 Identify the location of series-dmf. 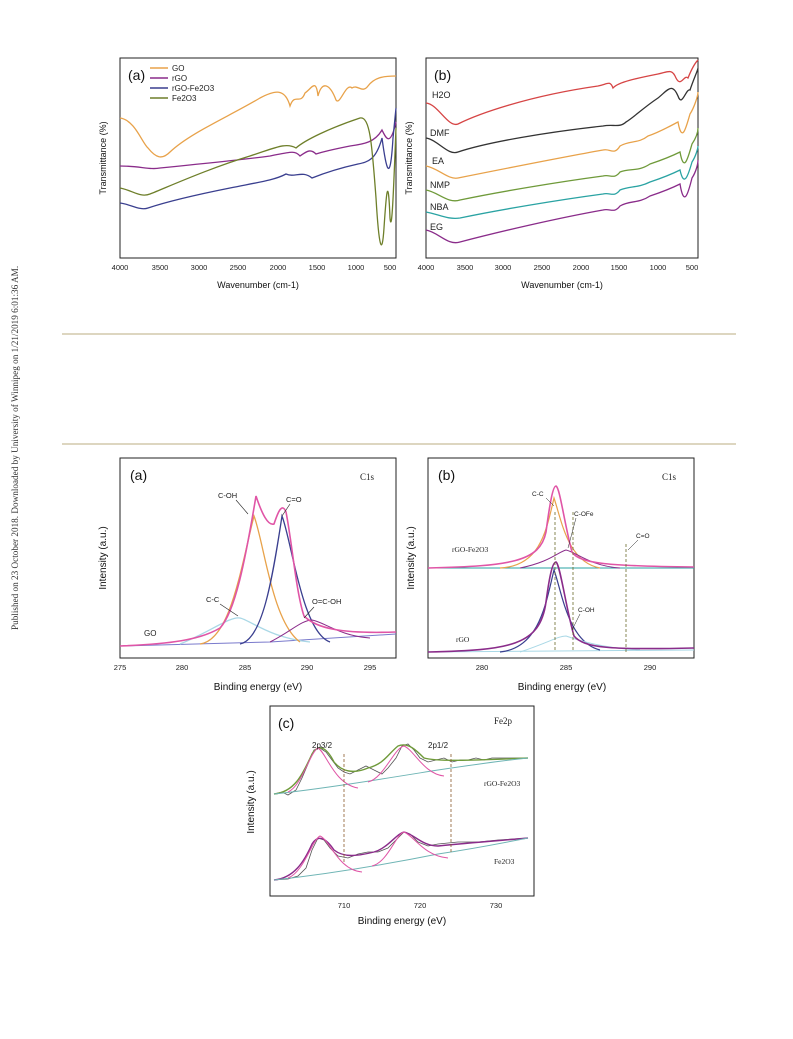
(562, 110).